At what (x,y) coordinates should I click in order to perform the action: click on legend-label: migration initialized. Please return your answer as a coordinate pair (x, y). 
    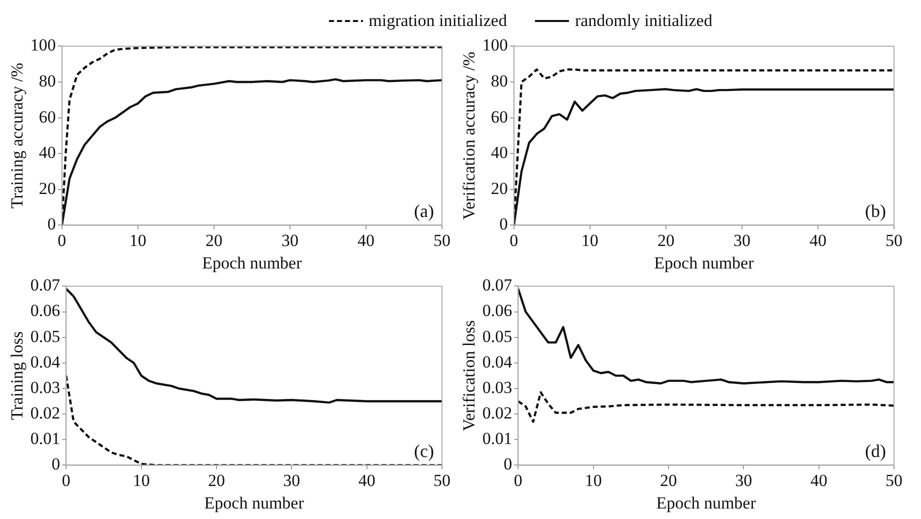
    Looking at the image, I should click on (437, 21).